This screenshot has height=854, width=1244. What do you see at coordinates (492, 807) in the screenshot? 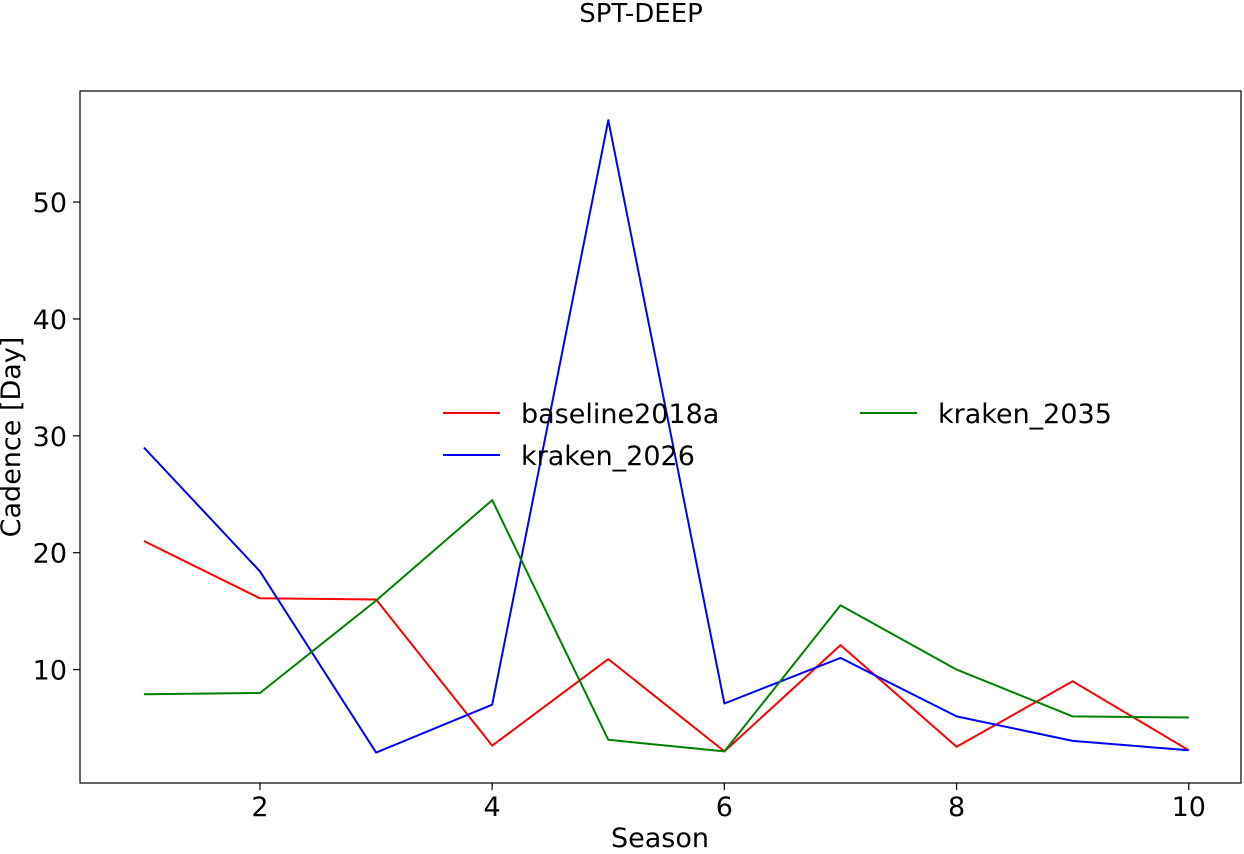
I see `x-tick-label: 4` at bounding box center [492, 807].